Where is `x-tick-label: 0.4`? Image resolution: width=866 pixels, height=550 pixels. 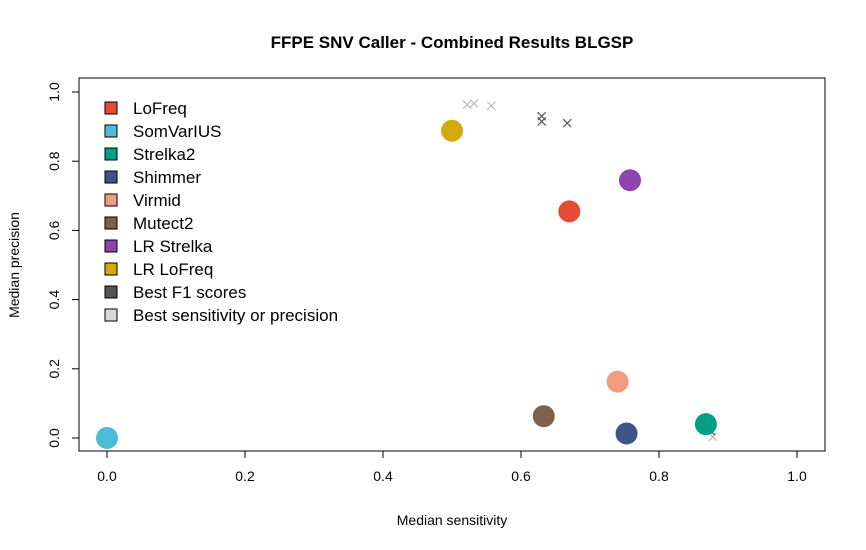
x-tick-label: 0.4 is located at coordinates (383, 476).